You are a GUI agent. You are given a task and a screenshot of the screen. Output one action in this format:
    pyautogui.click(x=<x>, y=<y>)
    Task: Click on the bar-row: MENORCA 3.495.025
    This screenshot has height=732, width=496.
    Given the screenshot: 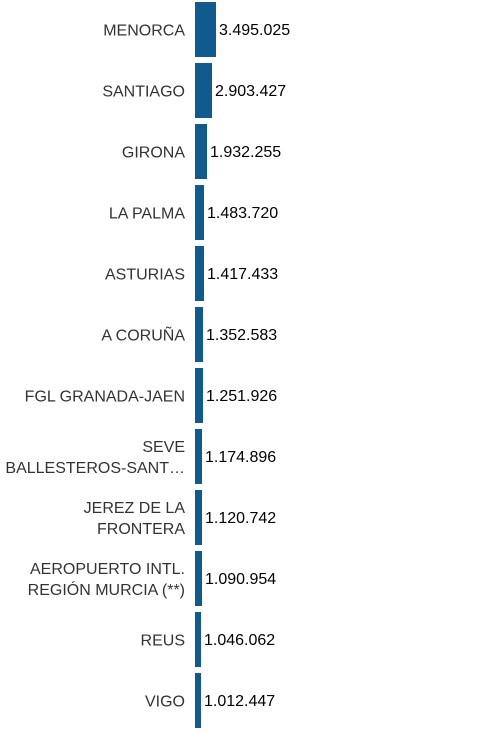 What is the action you would take?
    pyautogui.click(x=248, y=30)
    